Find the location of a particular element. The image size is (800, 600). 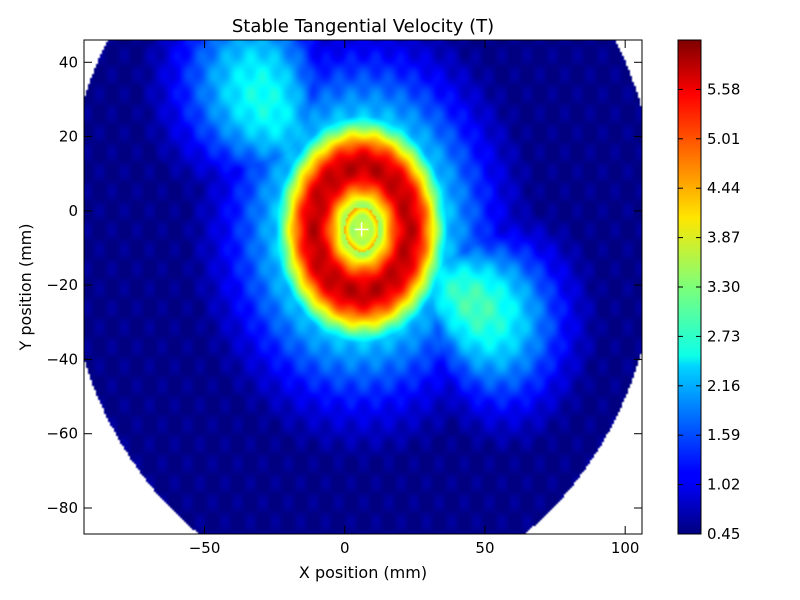

x-tick-label: 100 is located at coordinates (625, 548).